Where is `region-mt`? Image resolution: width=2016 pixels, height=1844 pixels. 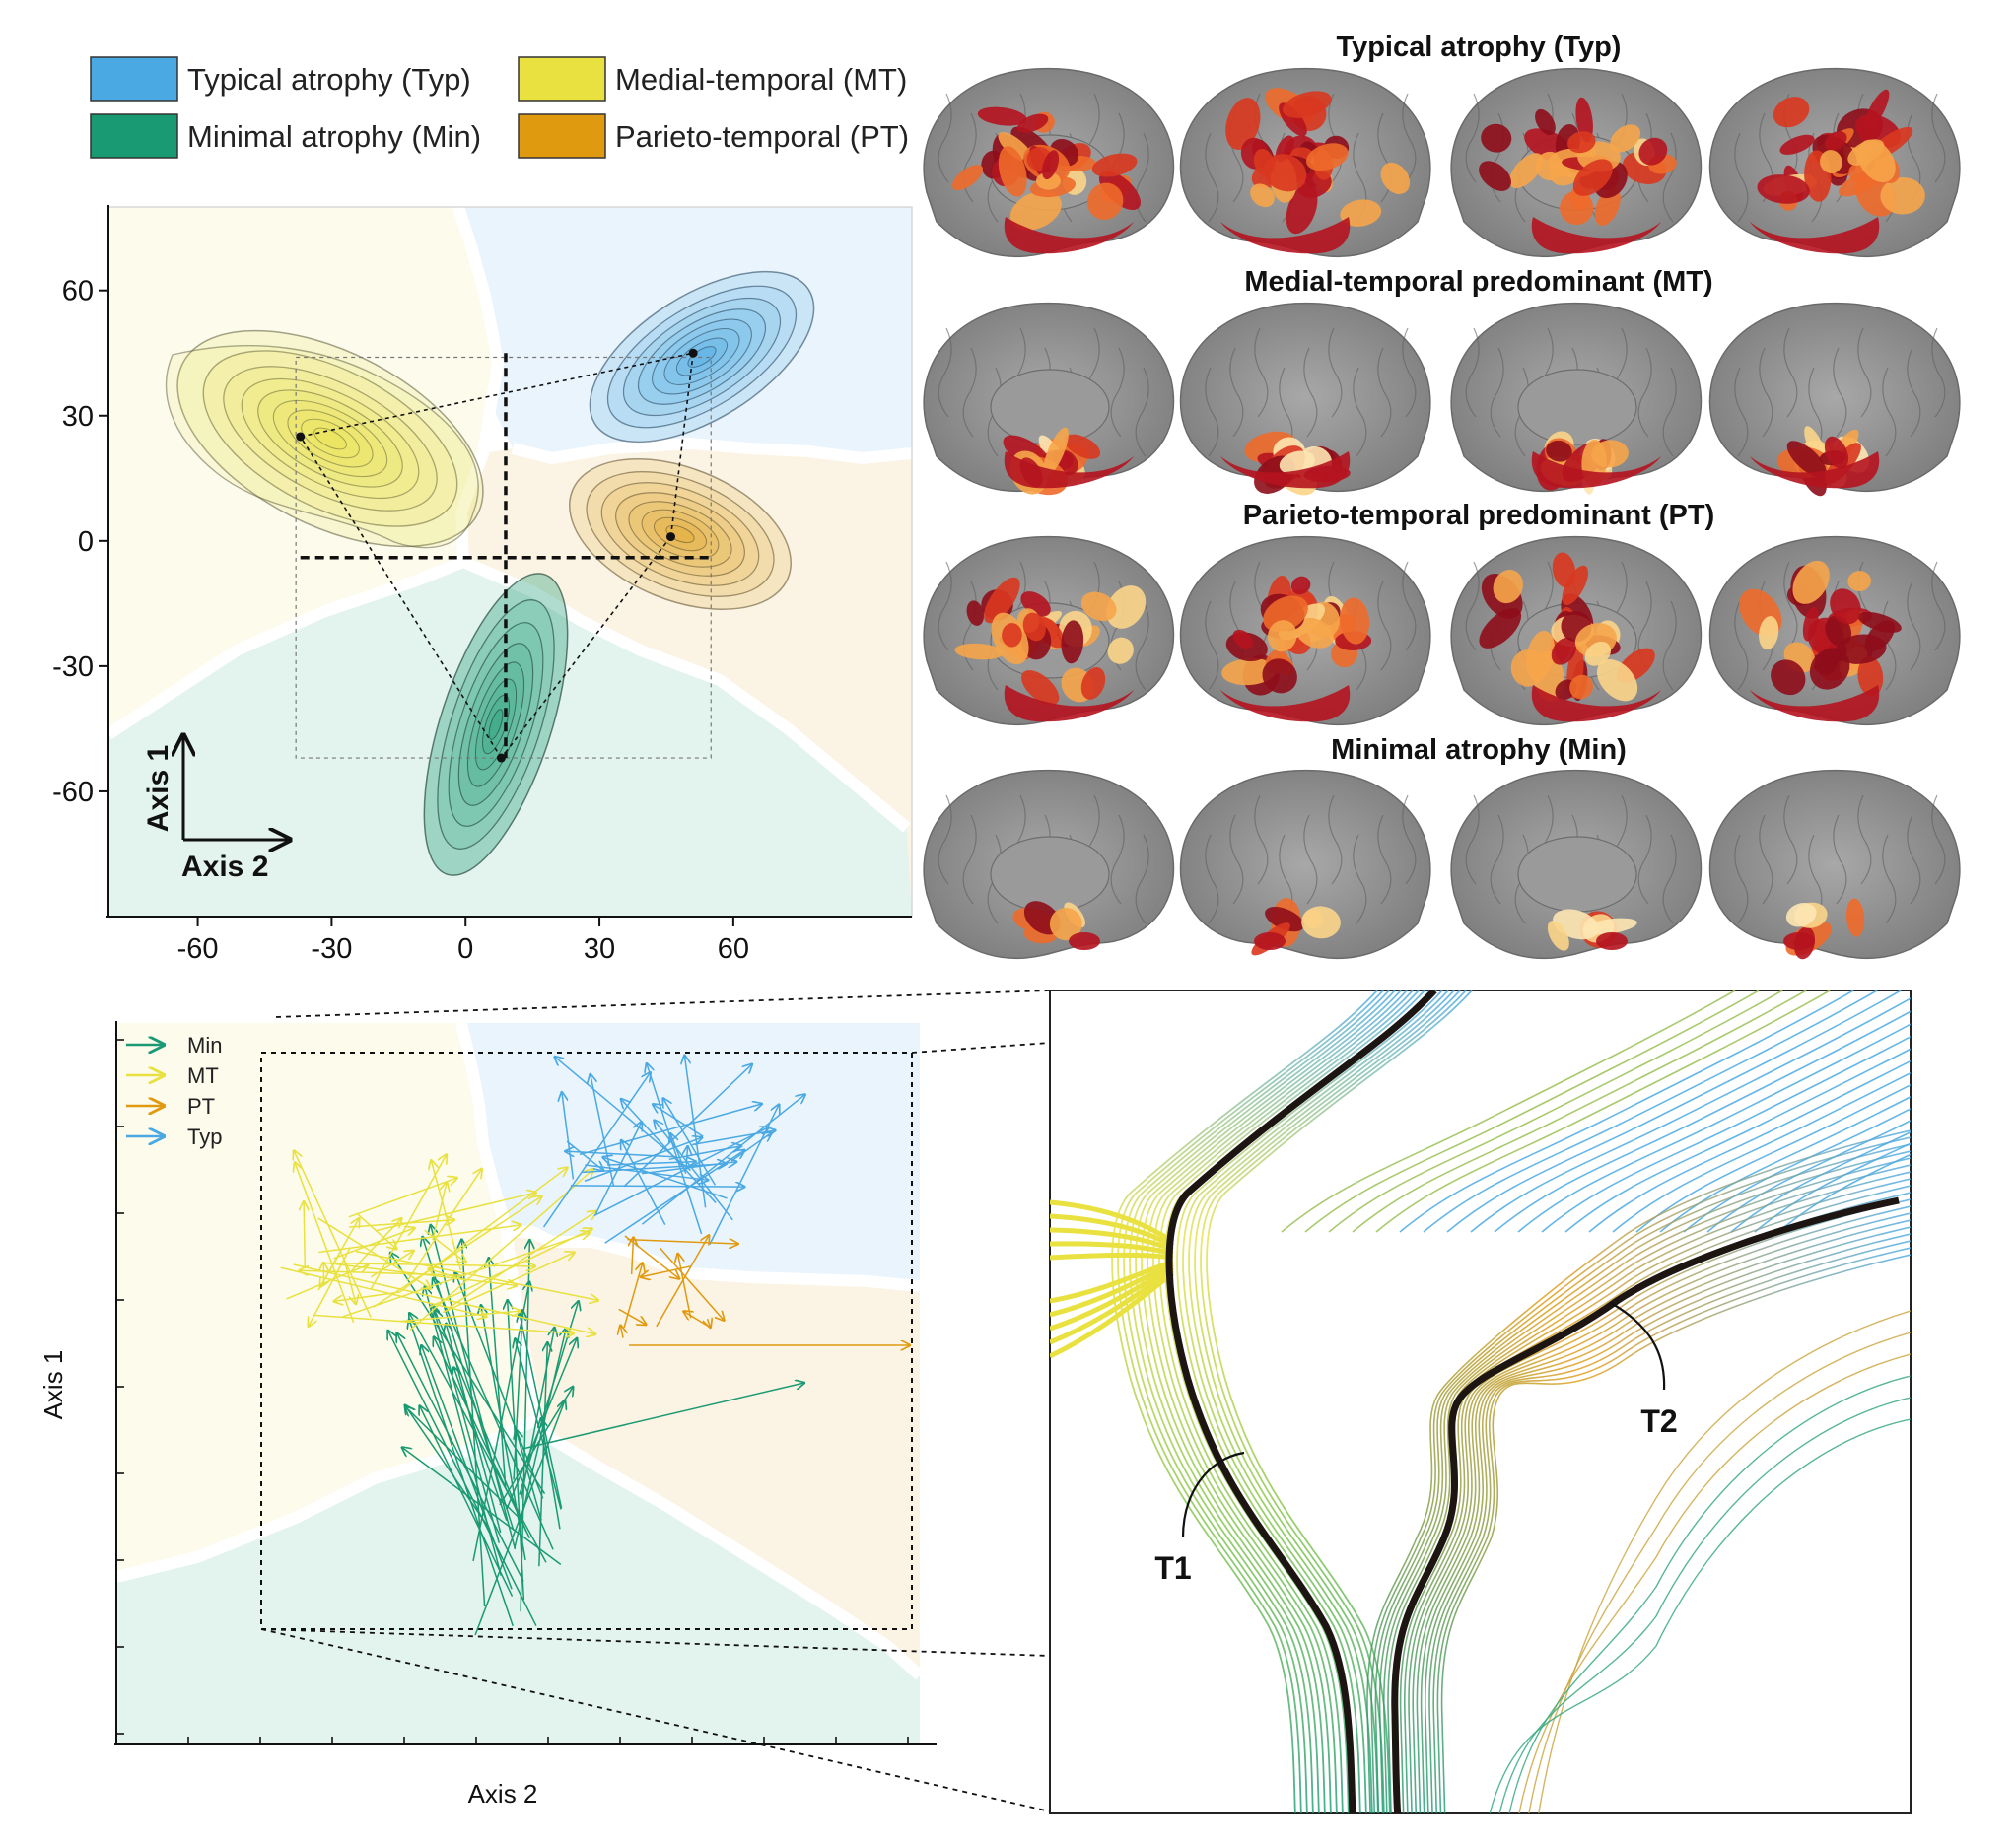 region-mt is located at coordinates (303, 470).